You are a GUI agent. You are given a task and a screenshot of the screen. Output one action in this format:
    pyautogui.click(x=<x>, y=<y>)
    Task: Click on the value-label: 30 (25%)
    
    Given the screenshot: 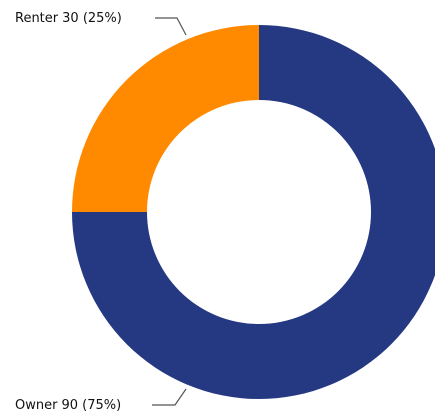 What is the action you would take?
    pyautogui.click(x=92, y=18)
    